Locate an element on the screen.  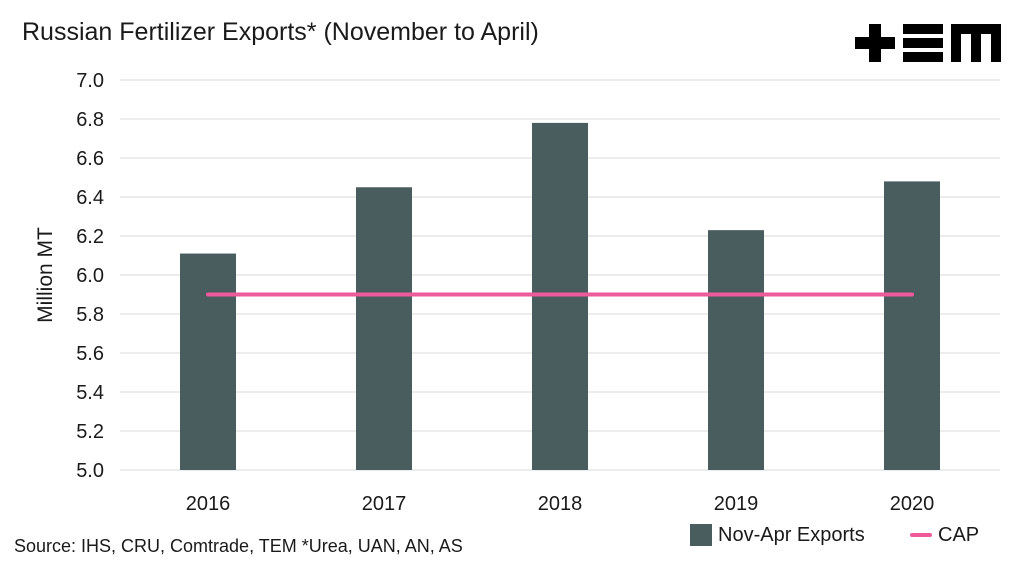
legend-item-cap: CAP is located at coordinates (944, 535).